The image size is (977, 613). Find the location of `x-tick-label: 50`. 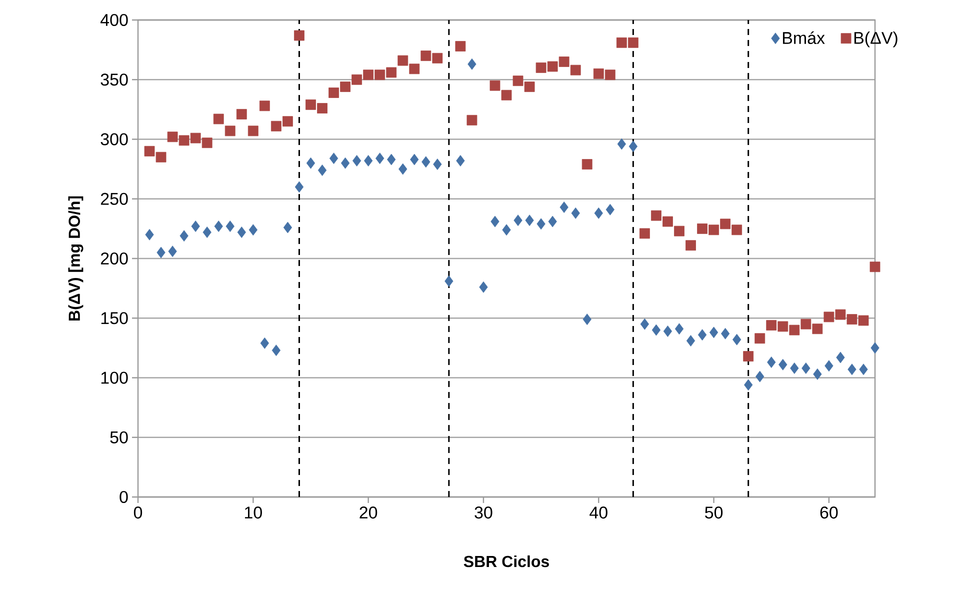

x-tick-label: 50 is located at coordinates (714, 512).